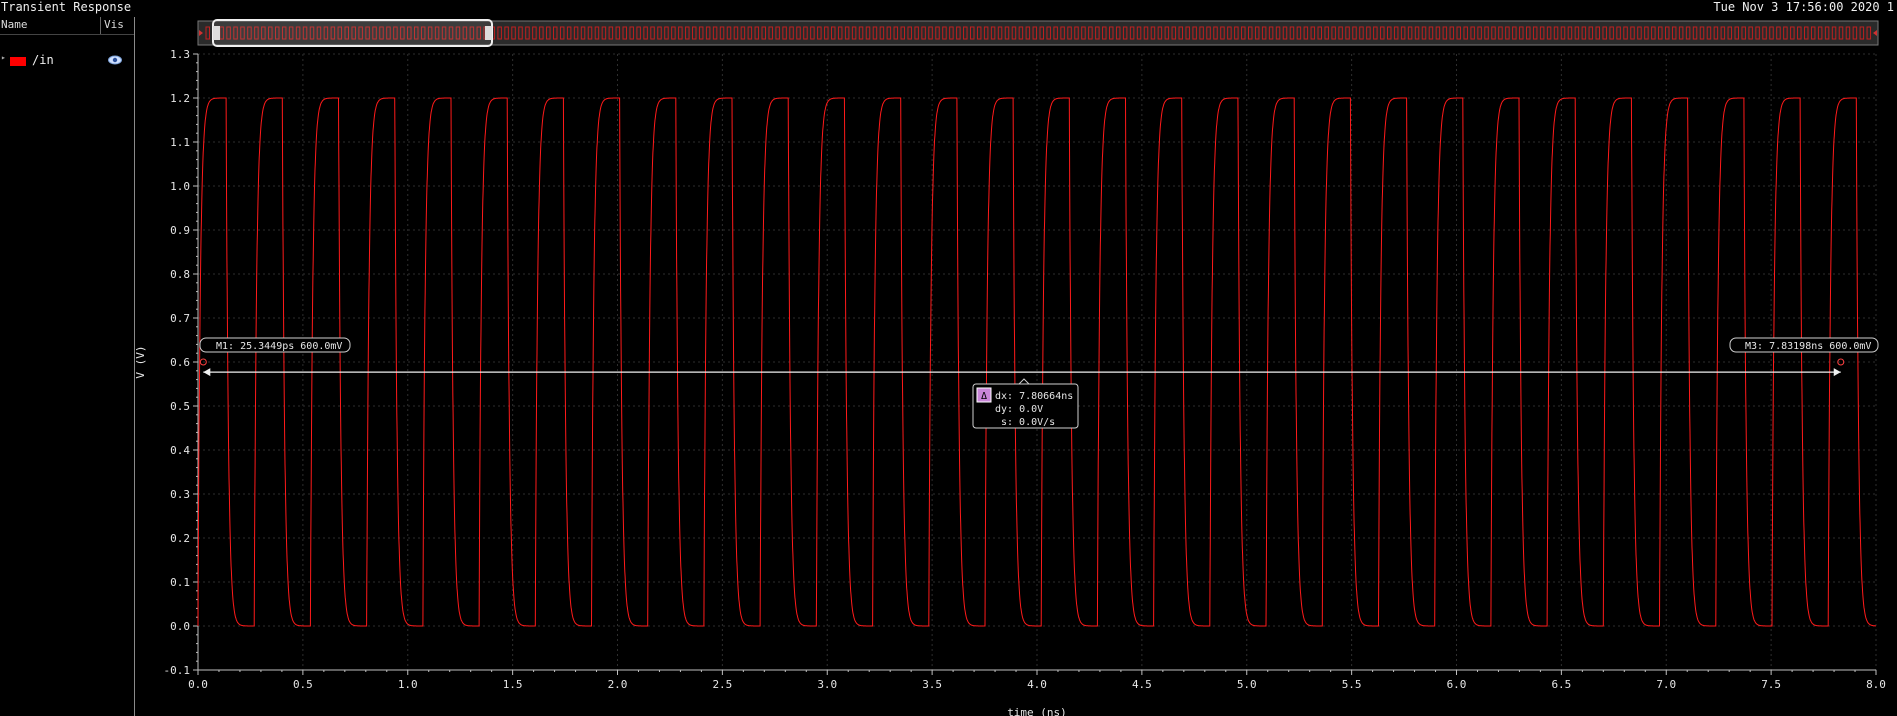 This screenshot has height=716, width=1897. What do you see at coordinates (1352, 684) in the screenshot?
I see `x-tick-label: 5.5` at bounding box center [1352, 684].